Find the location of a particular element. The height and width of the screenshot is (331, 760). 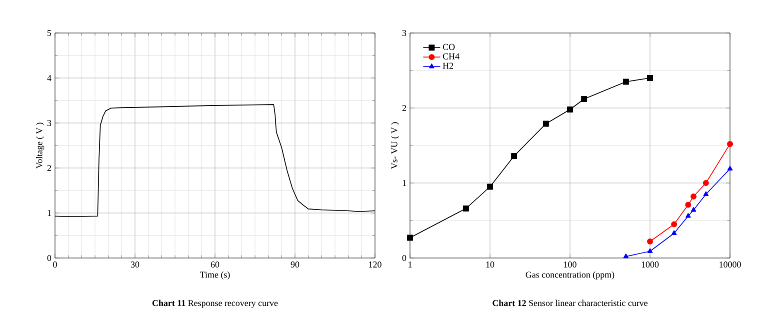

x-axis-title: Gas concentration (ppm) is located at coordinates (570, 275).